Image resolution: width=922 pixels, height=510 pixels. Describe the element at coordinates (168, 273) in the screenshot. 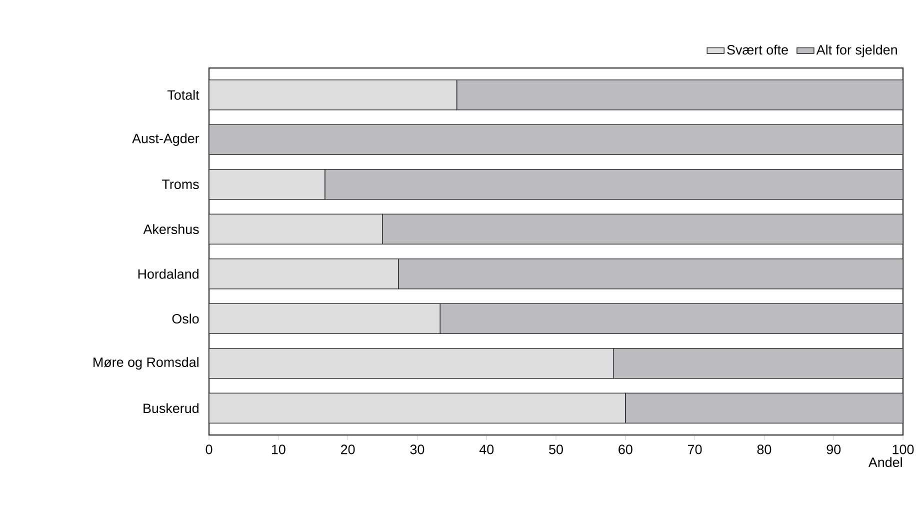

I see `y-tick-label: Hordaland` at that location.